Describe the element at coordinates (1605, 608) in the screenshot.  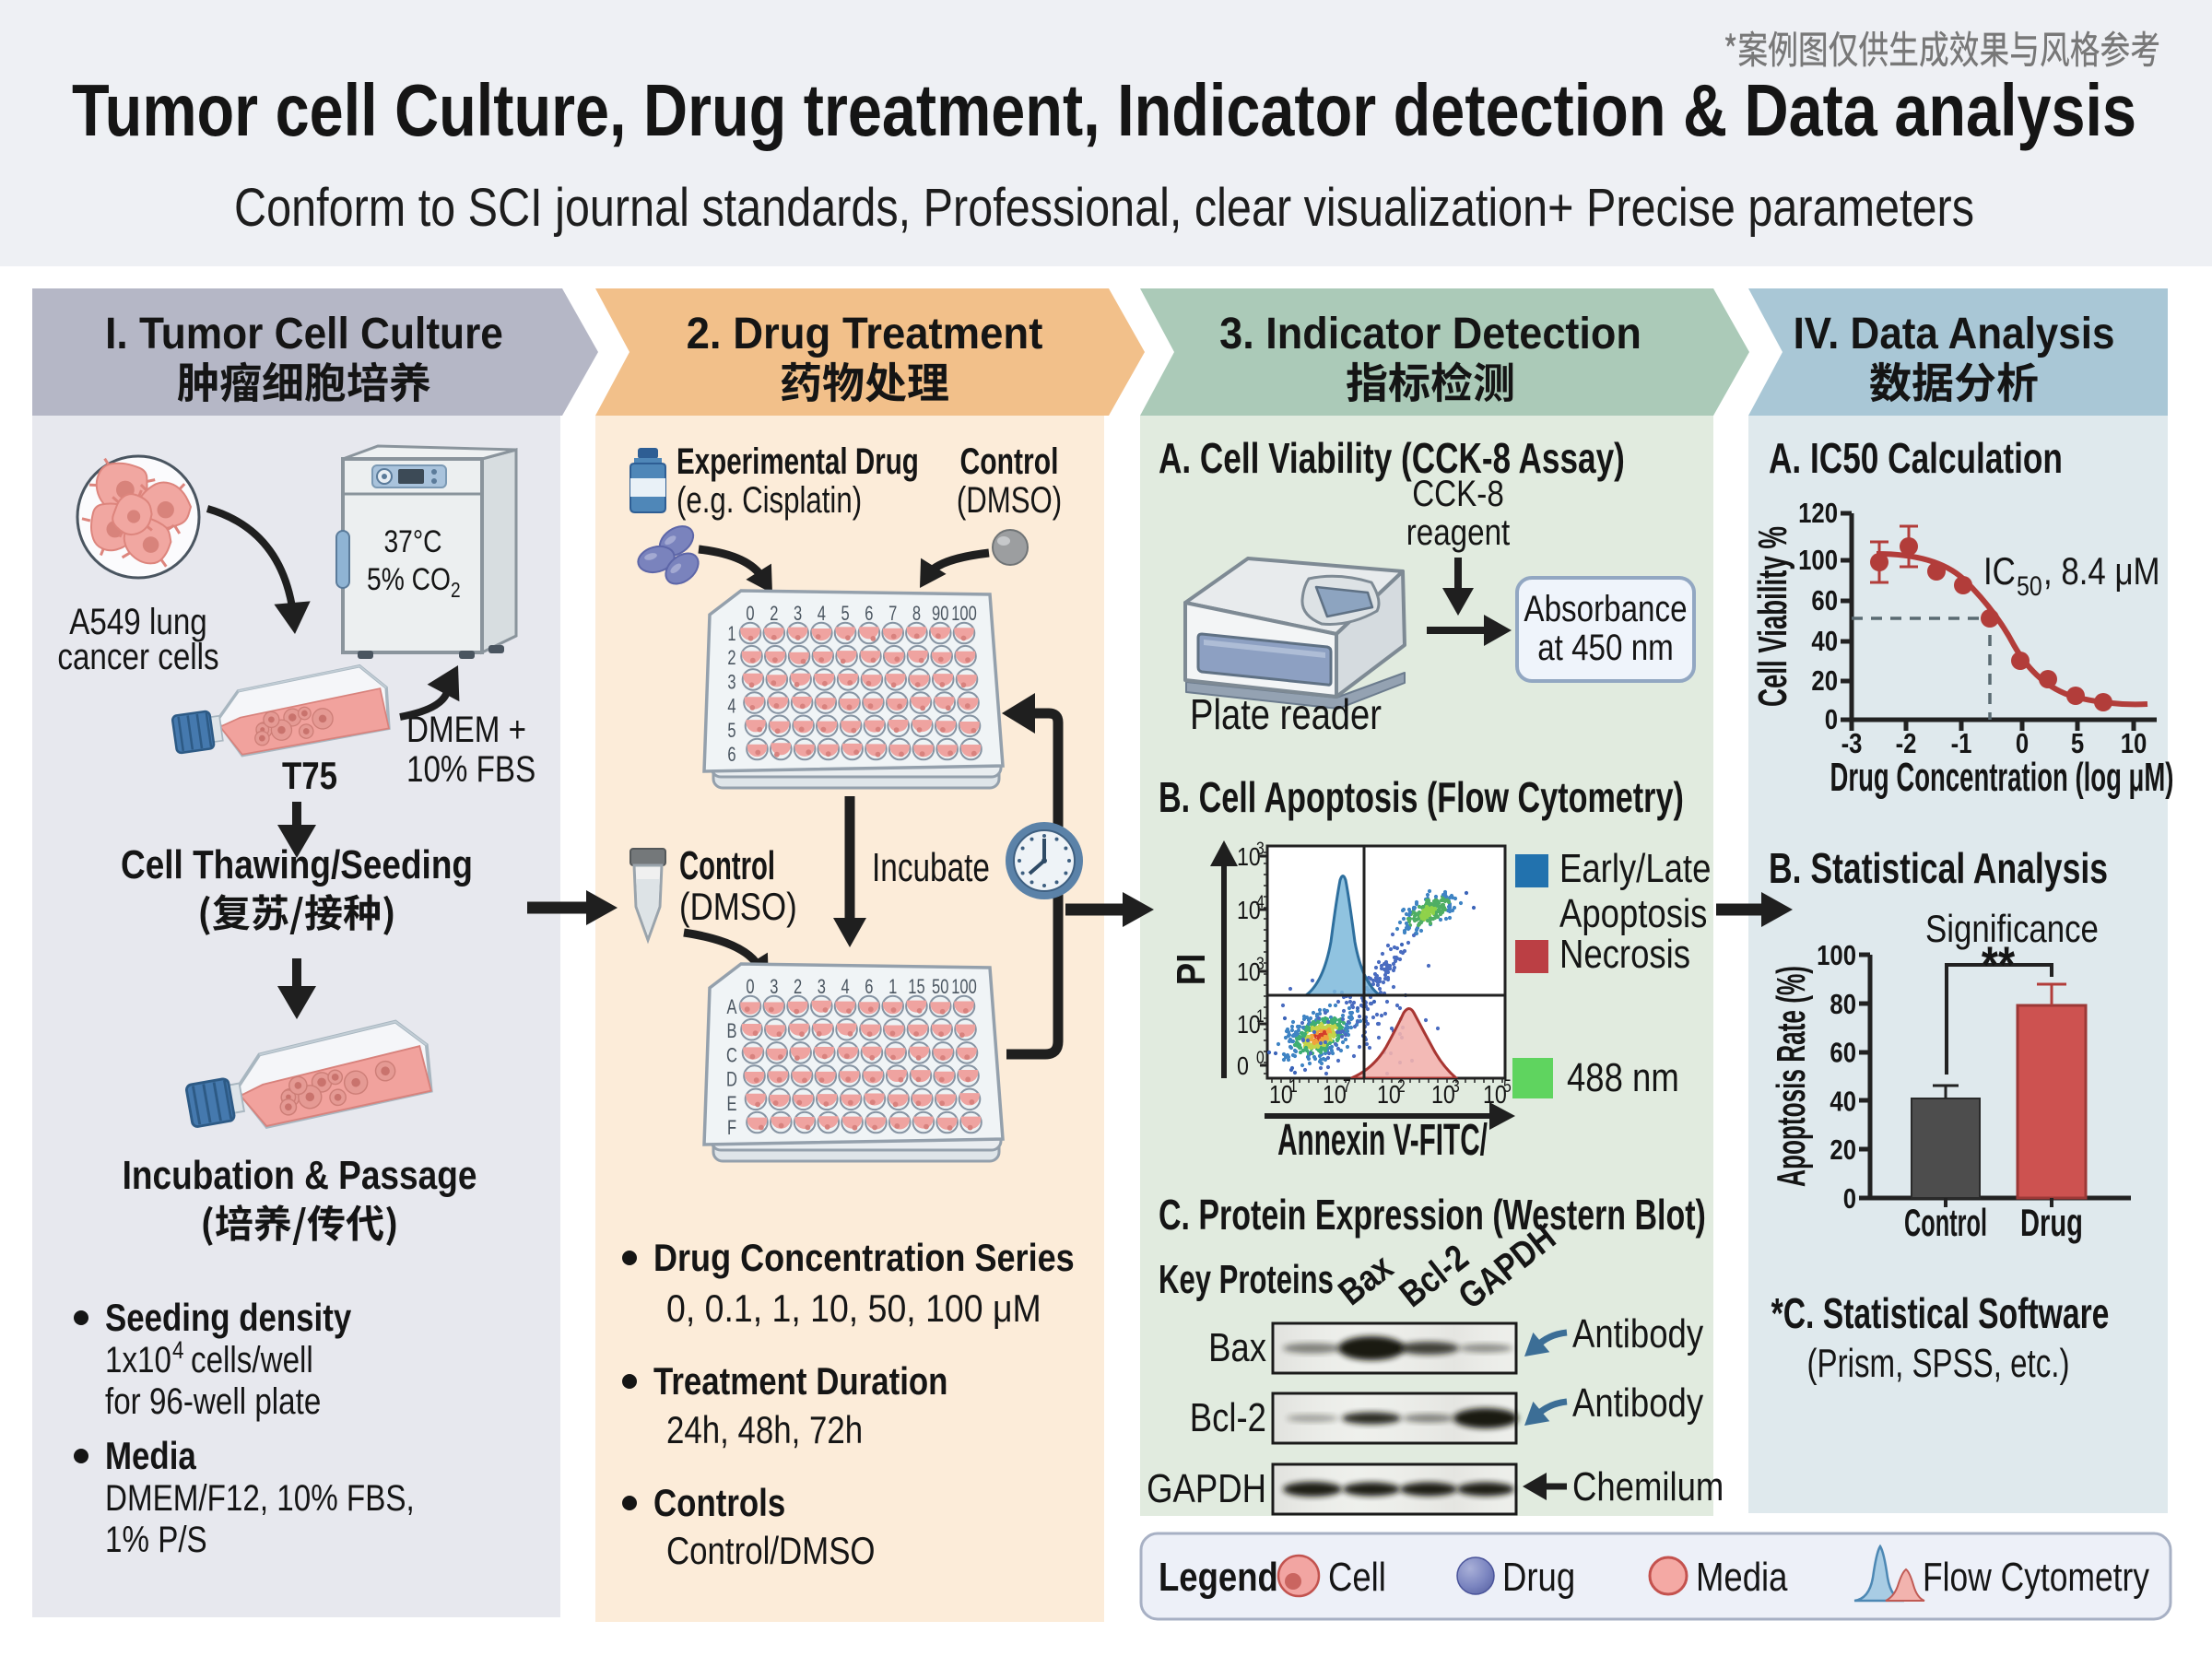
I see `svg-text: Absorbance` at that location.